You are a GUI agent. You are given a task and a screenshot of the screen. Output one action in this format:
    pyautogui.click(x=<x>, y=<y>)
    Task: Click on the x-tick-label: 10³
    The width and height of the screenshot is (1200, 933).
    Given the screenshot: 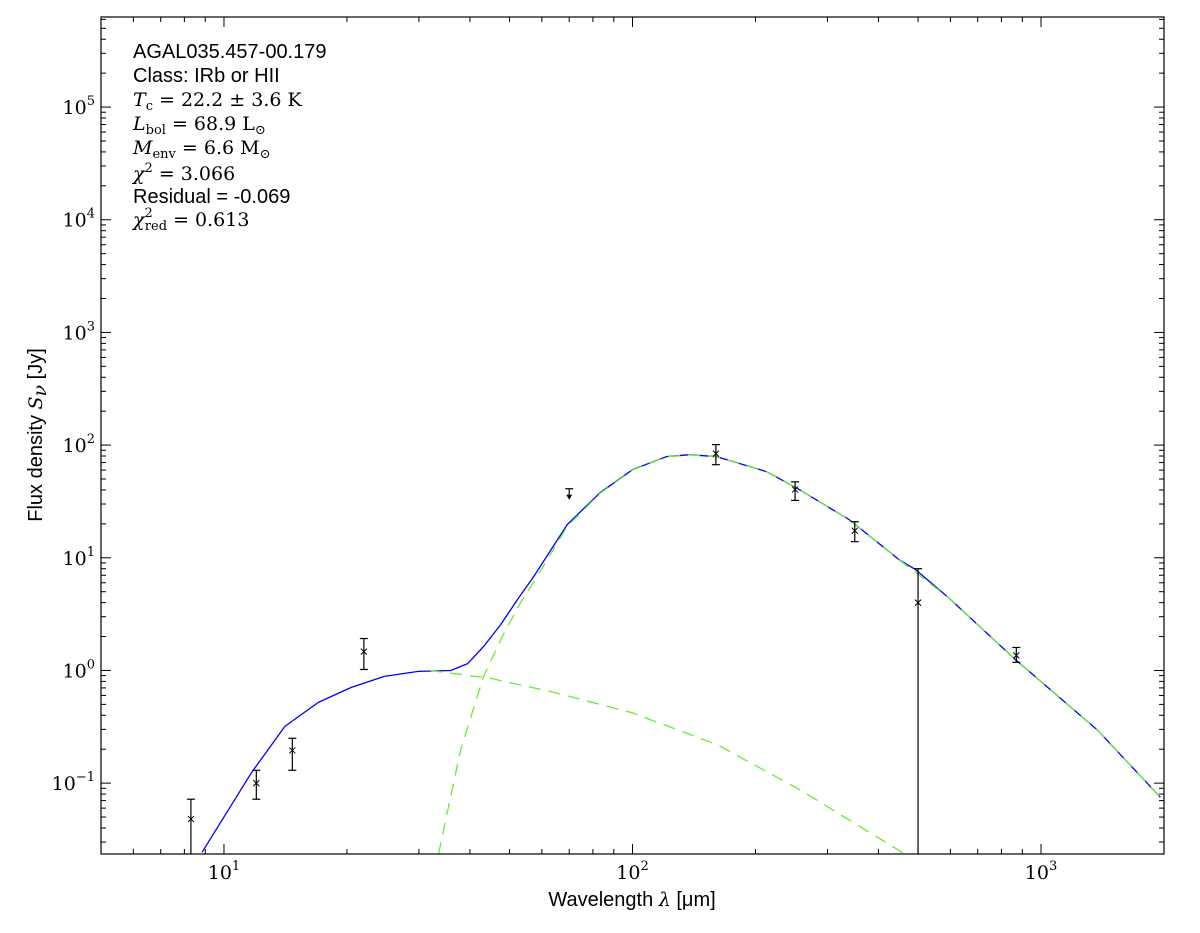 What is the action you would take?
    pyautogui.click(x=1041, y=871)
    